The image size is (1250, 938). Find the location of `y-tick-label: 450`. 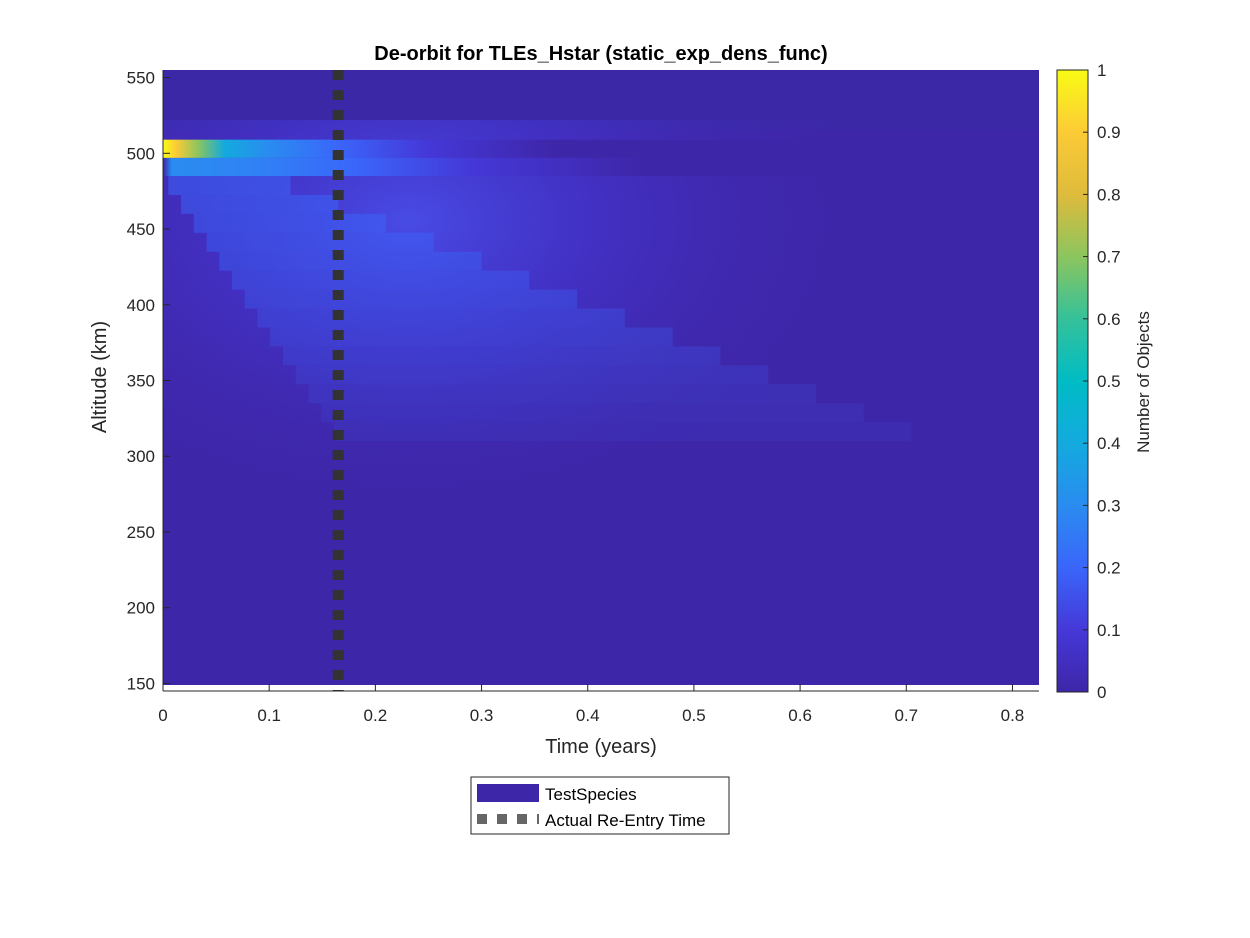

y-tick-label: 450 is located at coordinates (141, 229).